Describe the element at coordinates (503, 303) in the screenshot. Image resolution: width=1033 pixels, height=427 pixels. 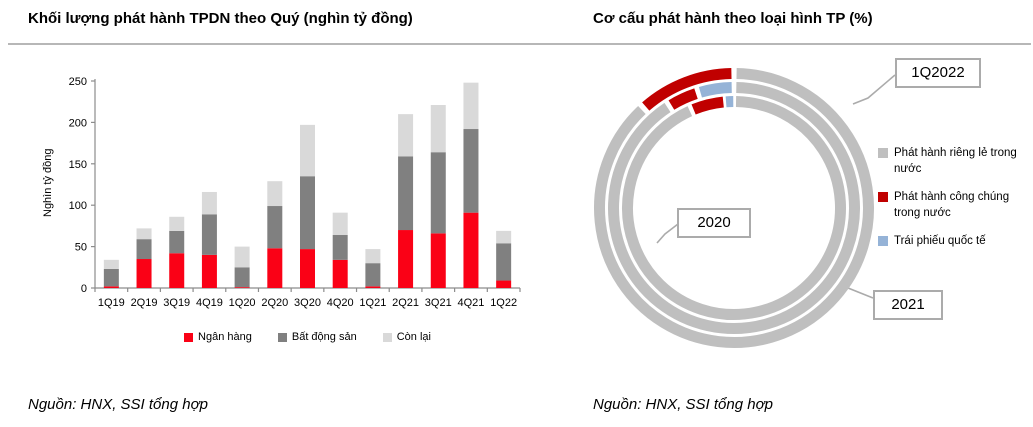
I see `x-category-label: 1Q22` at that location.